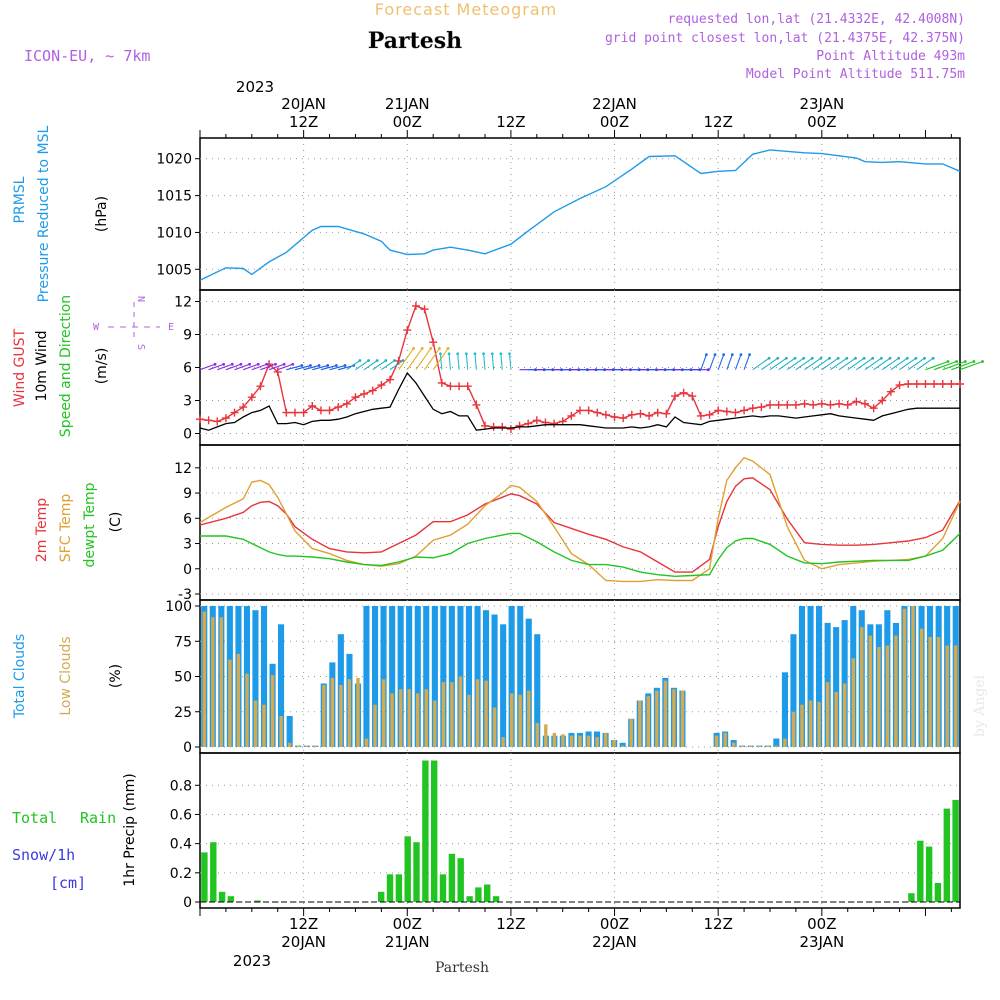 The width and height of the screenshot is (1000, 1000). Describe the element at coordinates (187, 402) in the screenshot. I see `wind-ytick-label: 3` at that location.